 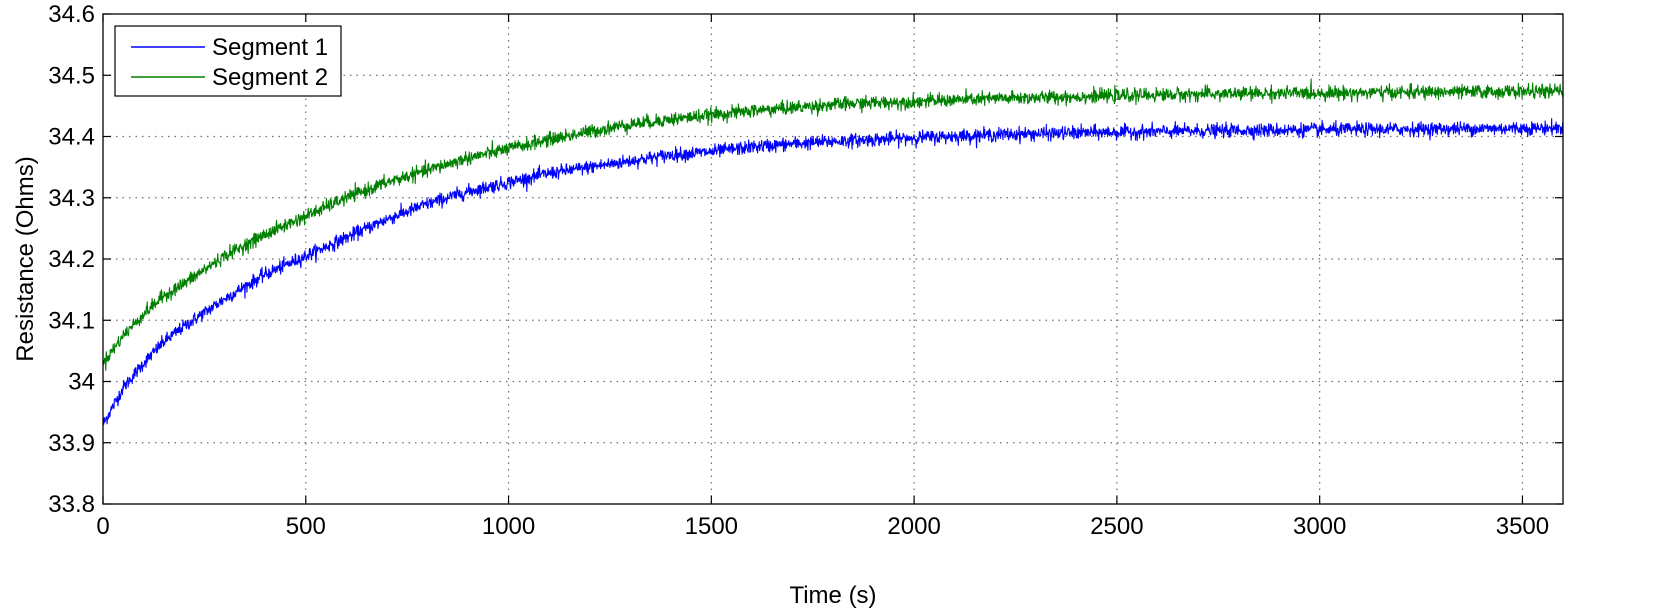 What do you see at coordinates (1319, 526) in the screenshot?
I see `x-tick-label: 3000` at bounding box center [1319, 526].